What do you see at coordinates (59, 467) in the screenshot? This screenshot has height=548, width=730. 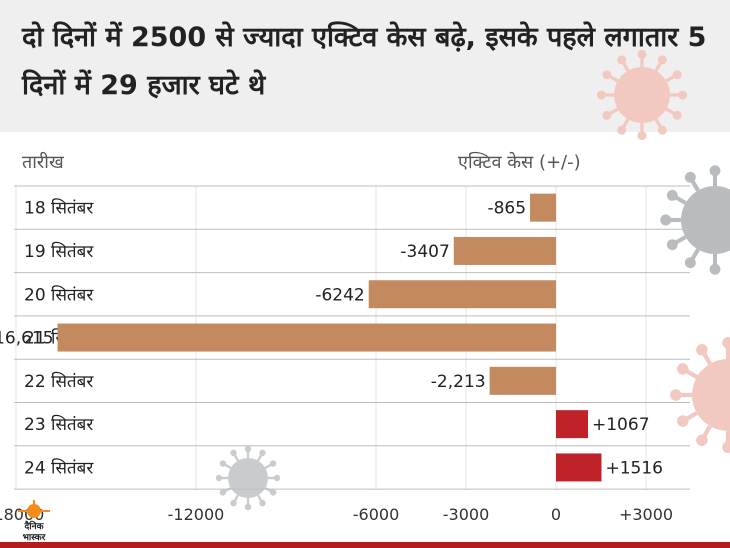 I see `category-label: 24 सितंबर` at bounding box center [59, 467].